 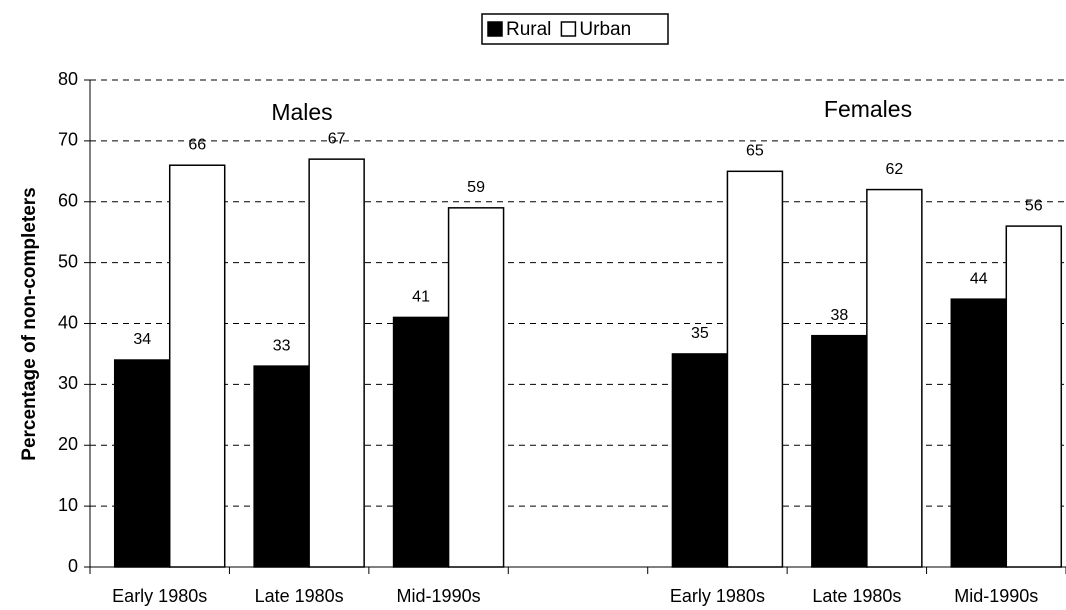 I want to click on data-label: 56, so click(x=1034, y=205).